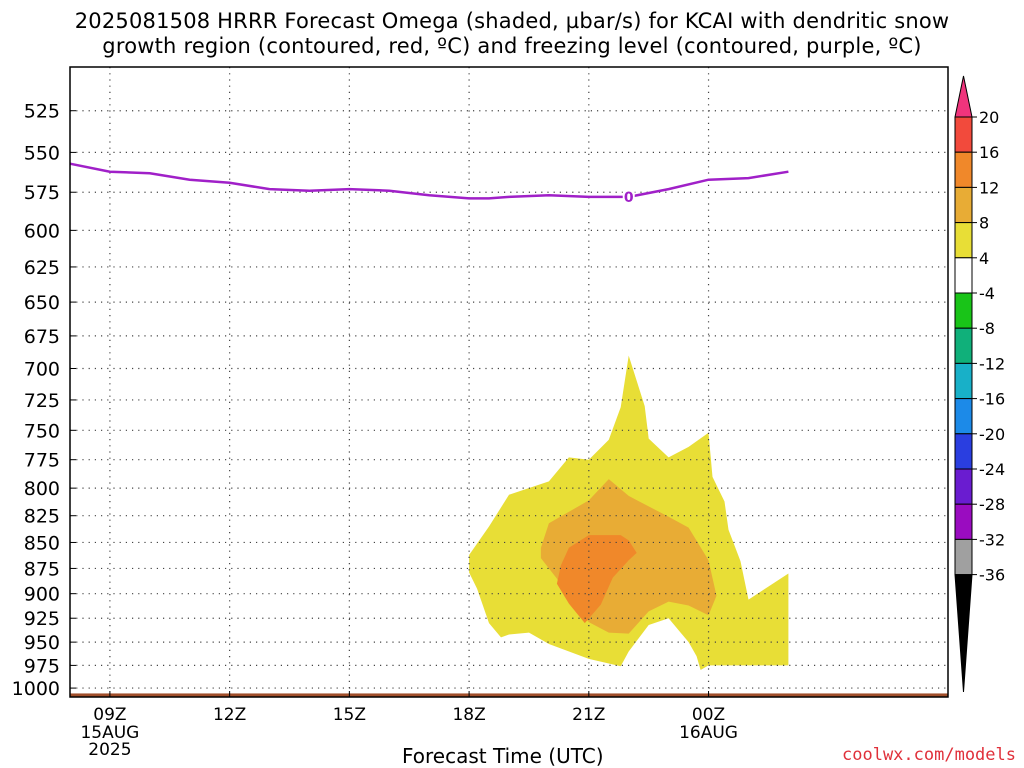 This screenshot has width=1024, height=768. I want to click on y-tick-label-800: 800, so click(42, 489).